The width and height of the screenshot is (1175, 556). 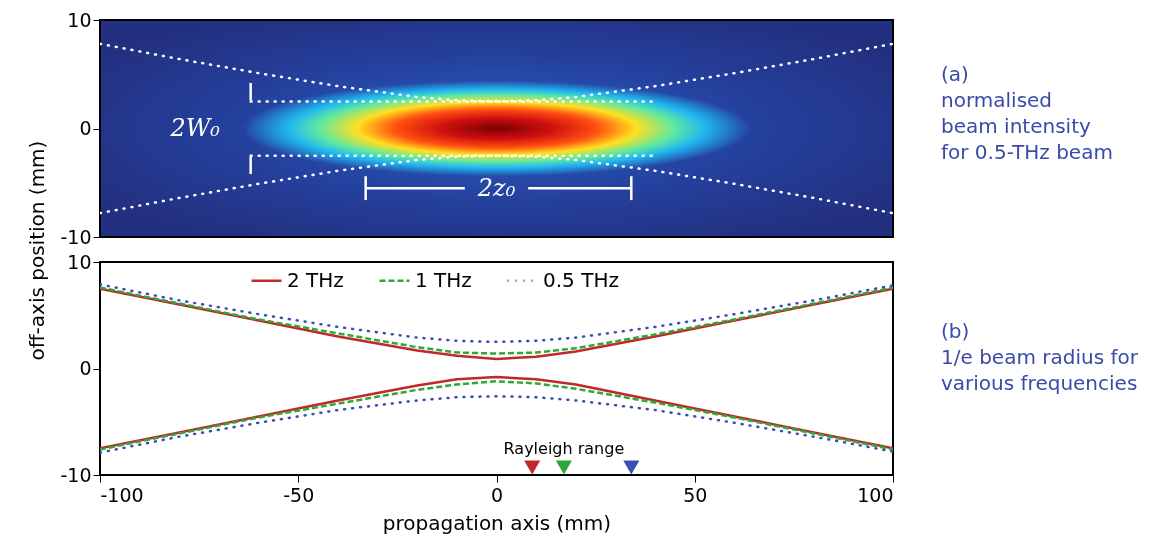 What do you see at coordinates (564, 449) in the screenshot?
I see `annotation: Rayleigh range` at bounding box center [564, 449].